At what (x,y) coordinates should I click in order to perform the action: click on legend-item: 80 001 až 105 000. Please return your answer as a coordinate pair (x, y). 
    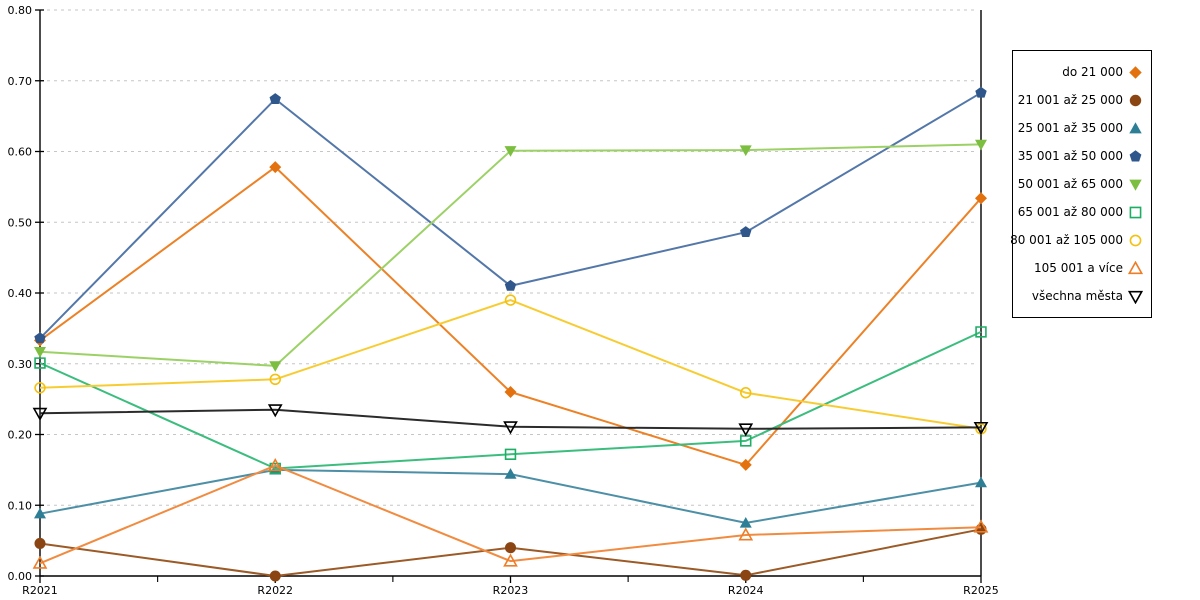
    Looking at the image, I should click on (1076, 240).